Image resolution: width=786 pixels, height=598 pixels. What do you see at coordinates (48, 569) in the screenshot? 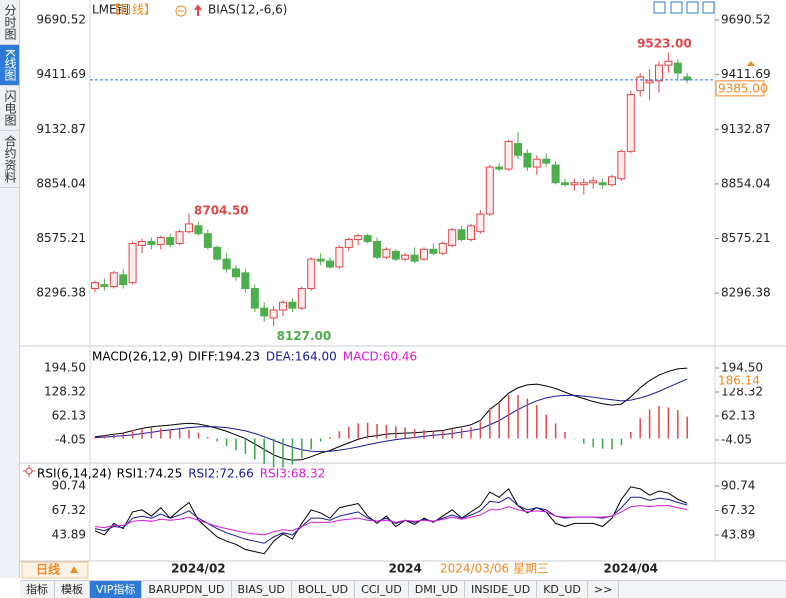
I see `period-name: 日线` at bounding box center [48, 569].